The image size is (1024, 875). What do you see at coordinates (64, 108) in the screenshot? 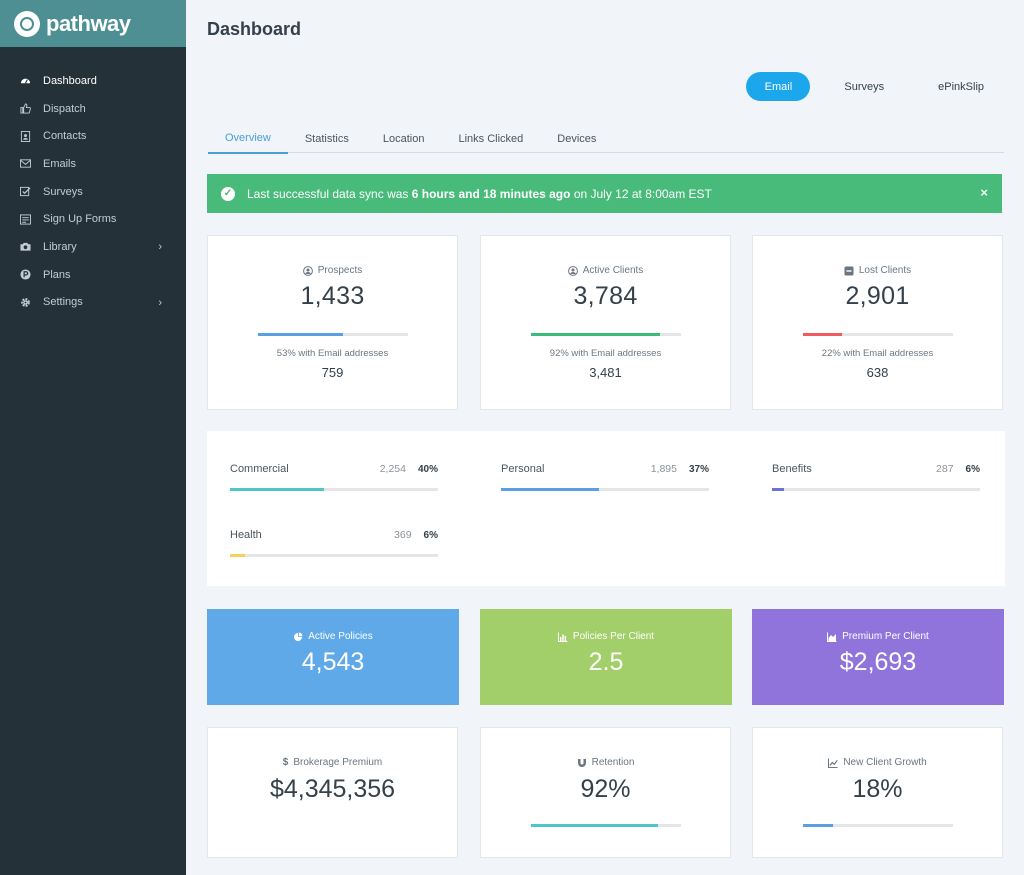
I see `sidebar-item-label: Dispatch` at bounding box center [64, 108].